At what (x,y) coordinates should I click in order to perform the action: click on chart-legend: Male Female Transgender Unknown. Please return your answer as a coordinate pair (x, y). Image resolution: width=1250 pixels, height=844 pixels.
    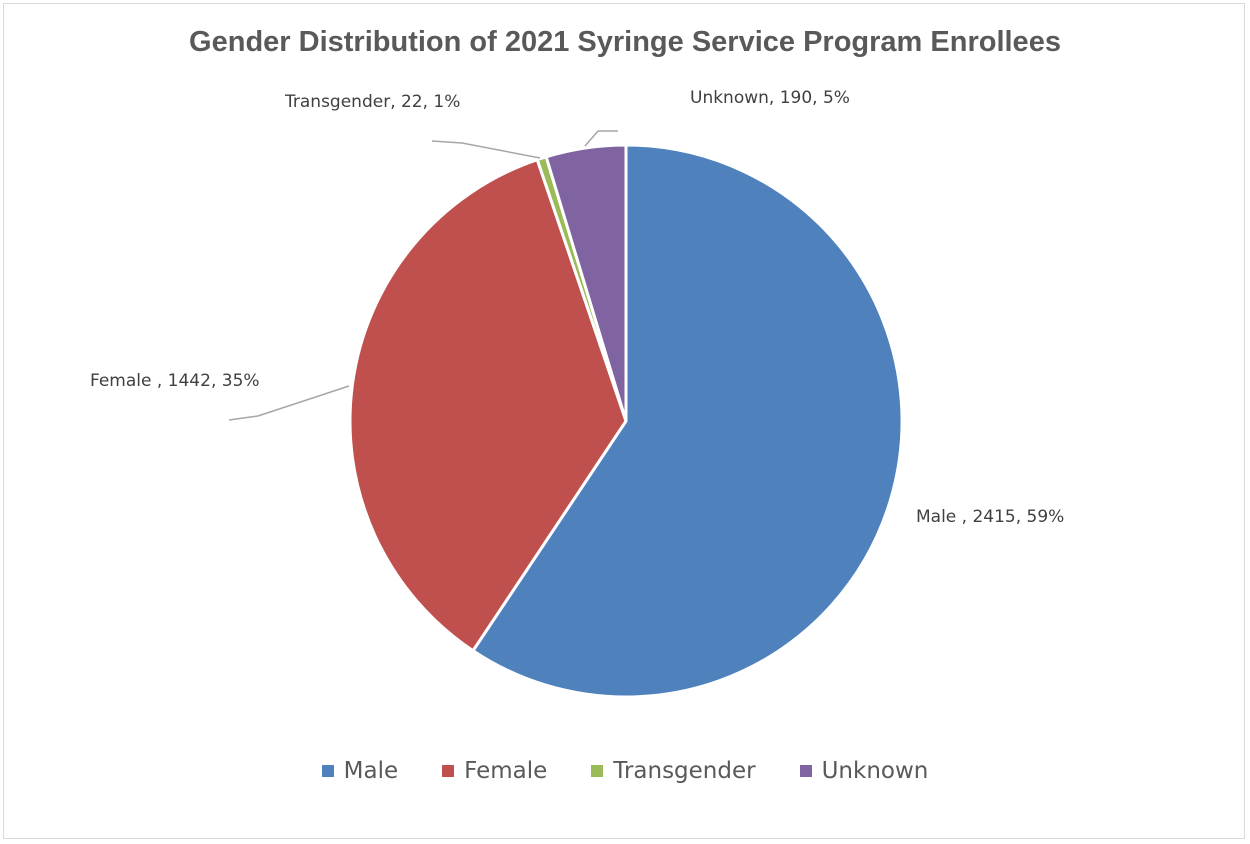
    Looking at the image, I should click on (625, 771).